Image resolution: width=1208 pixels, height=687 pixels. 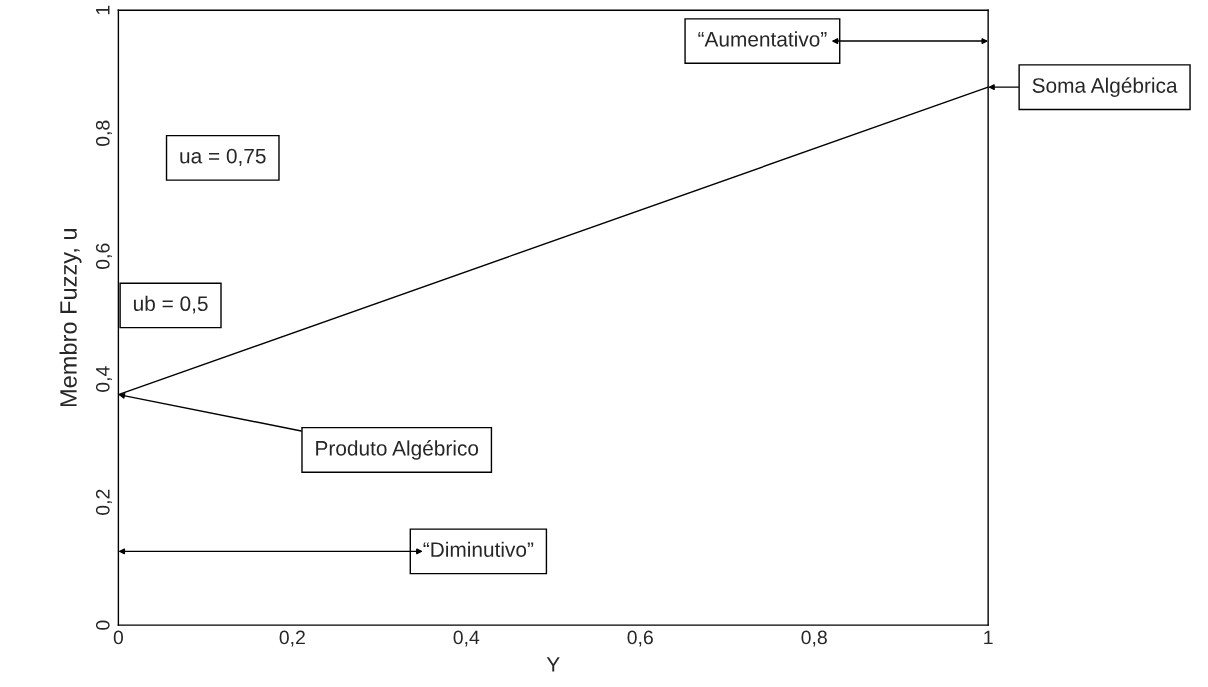 I want to click on y-tick-label: 0,8, so click(x=103, y=133).